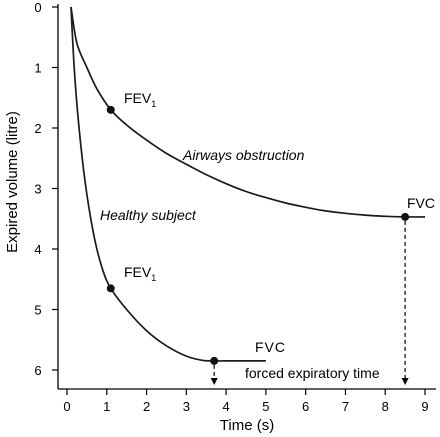  I want to click on x-tick-label: 3, so click(186, 406).